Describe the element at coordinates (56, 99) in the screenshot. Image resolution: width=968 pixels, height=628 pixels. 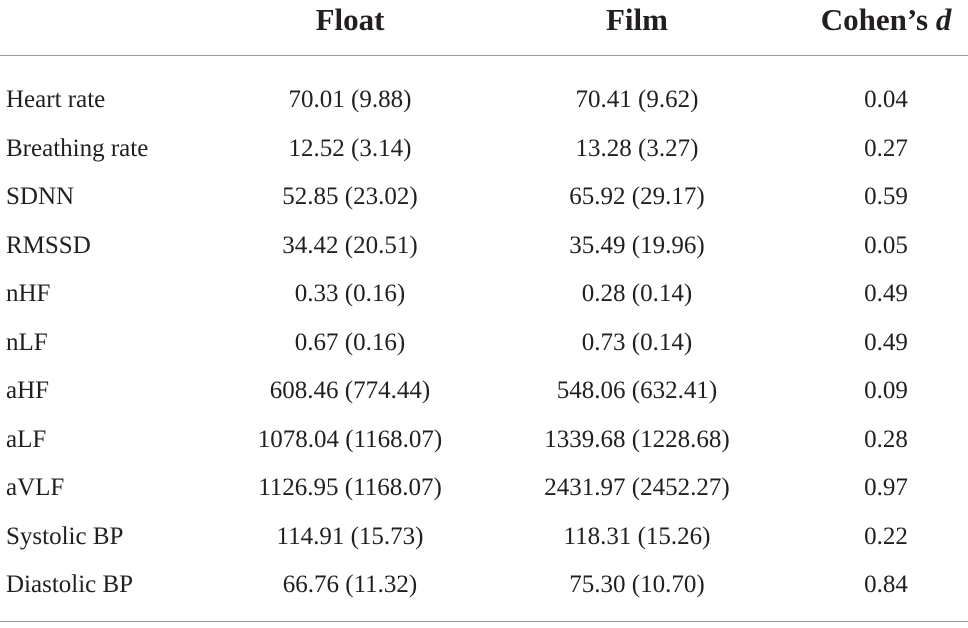
I see `row-label: Heart rate` at that location.